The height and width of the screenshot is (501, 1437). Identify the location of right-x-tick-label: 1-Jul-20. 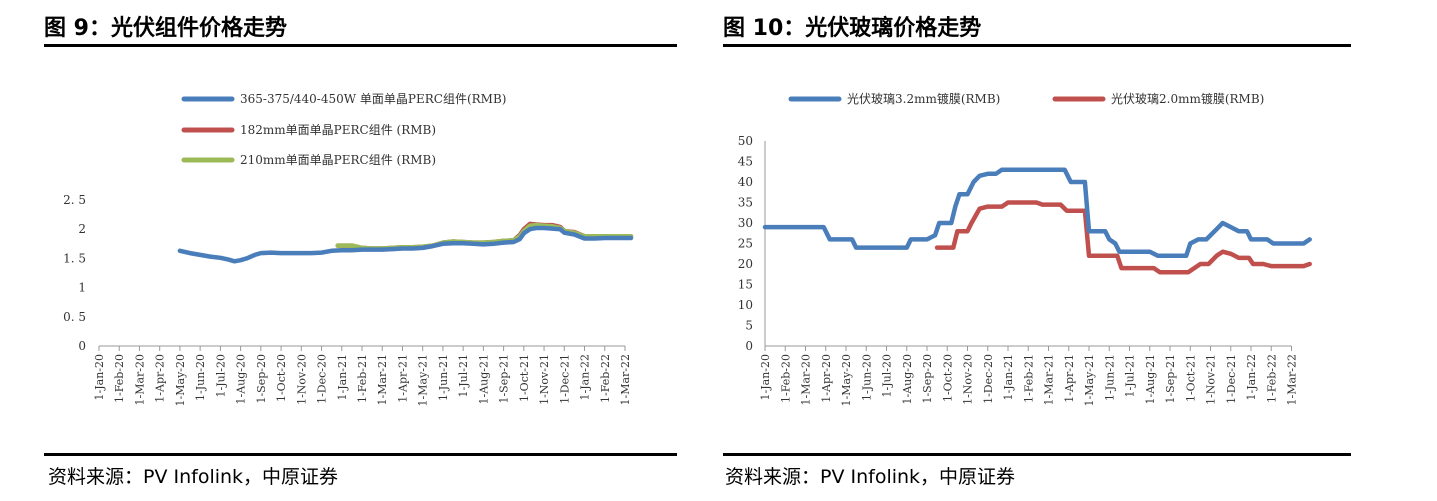
(887, 375).